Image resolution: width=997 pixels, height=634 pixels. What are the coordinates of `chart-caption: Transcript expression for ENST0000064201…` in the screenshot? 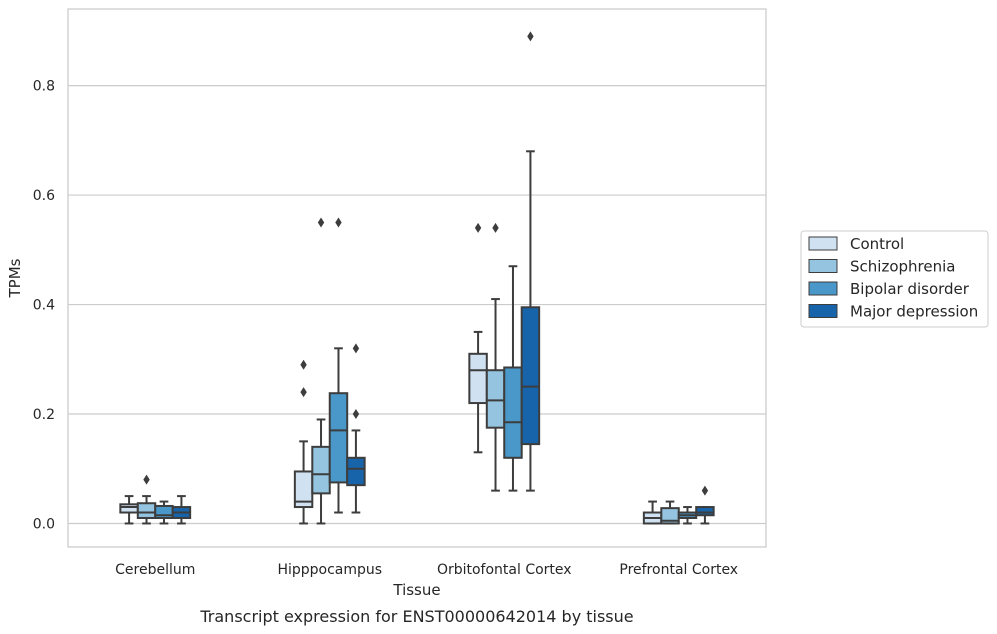 It's located at (416, 616).